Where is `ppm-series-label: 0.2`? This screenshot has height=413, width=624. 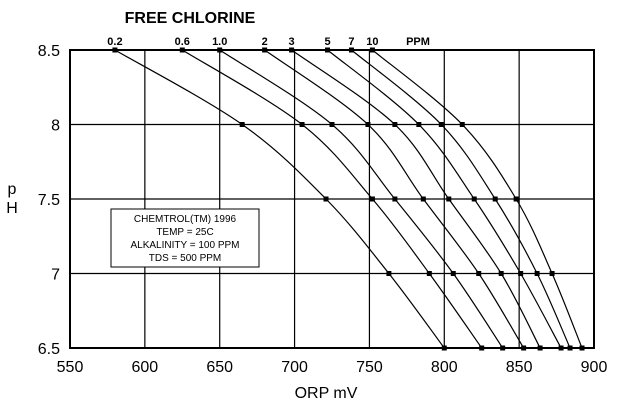 ppm-series-label: 0.2 is located at coordinates (114, 42).